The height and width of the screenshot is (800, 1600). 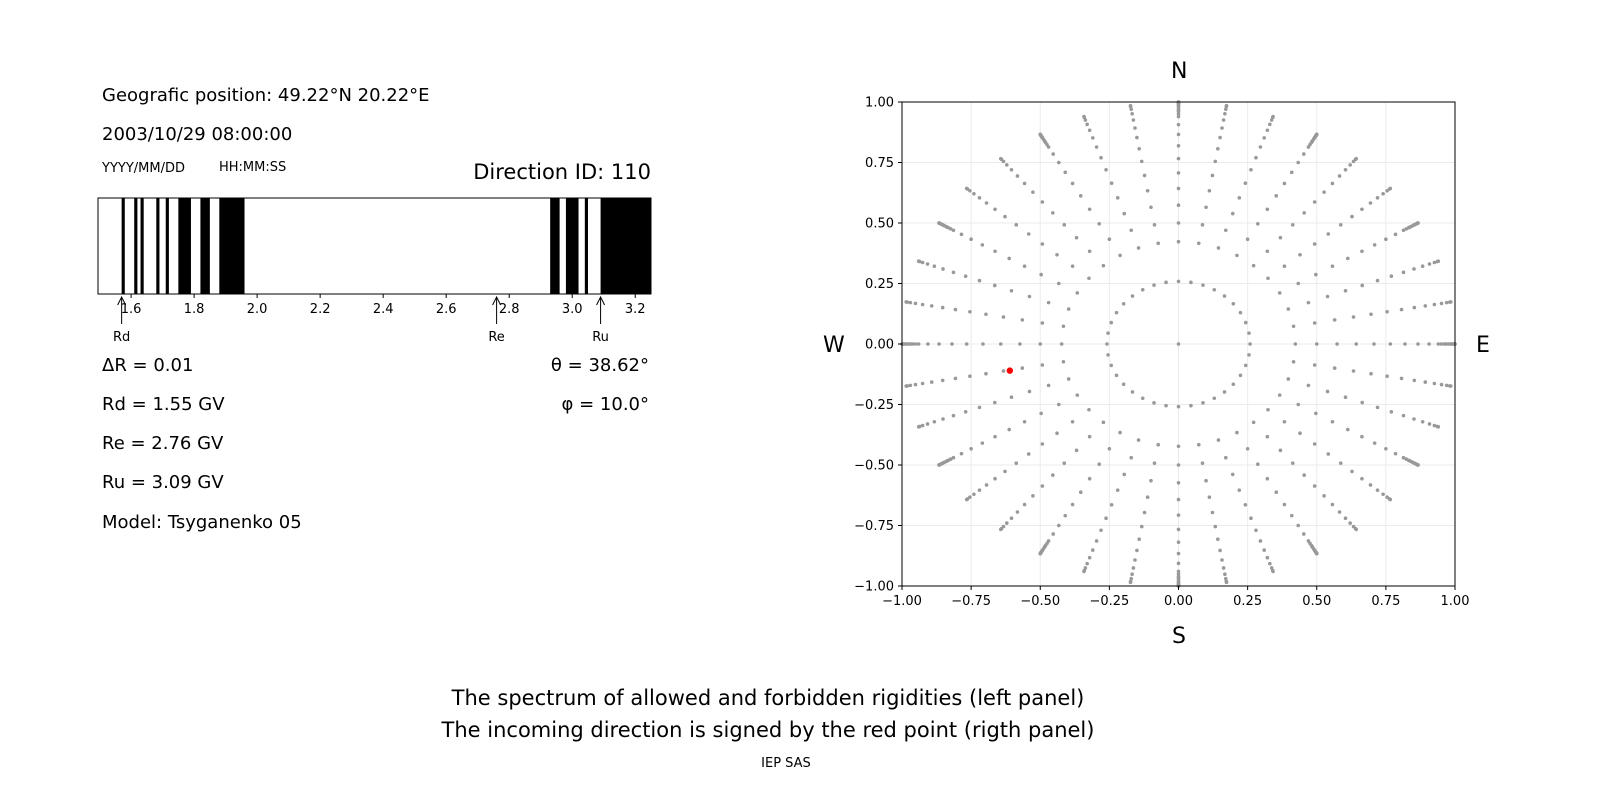 I want to click on west-label: W, so click(x=834, y=345).